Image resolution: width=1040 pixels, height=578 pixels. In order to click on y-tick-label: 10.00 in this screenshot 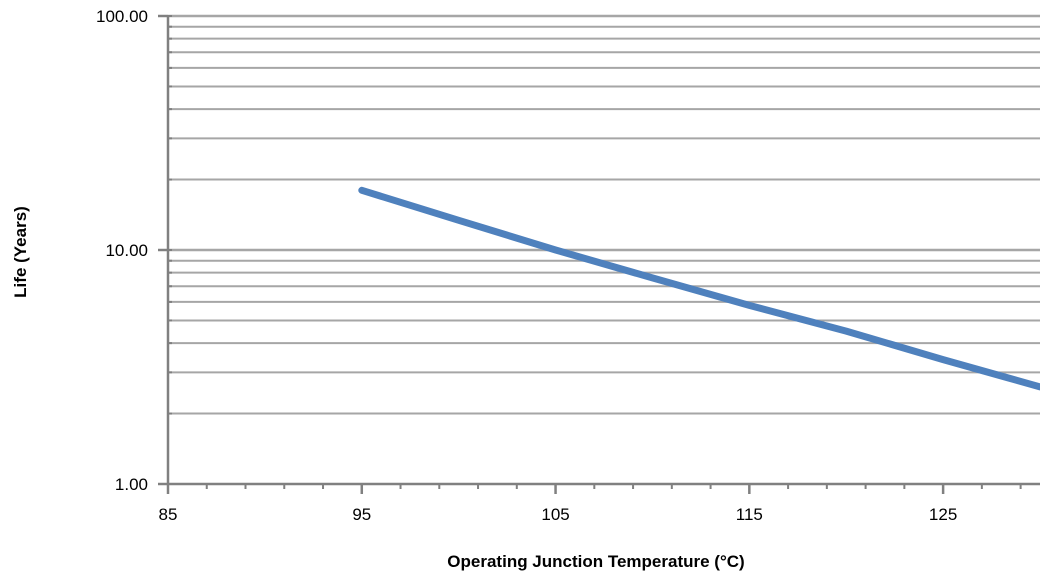, I will do `click(126, 250)`.